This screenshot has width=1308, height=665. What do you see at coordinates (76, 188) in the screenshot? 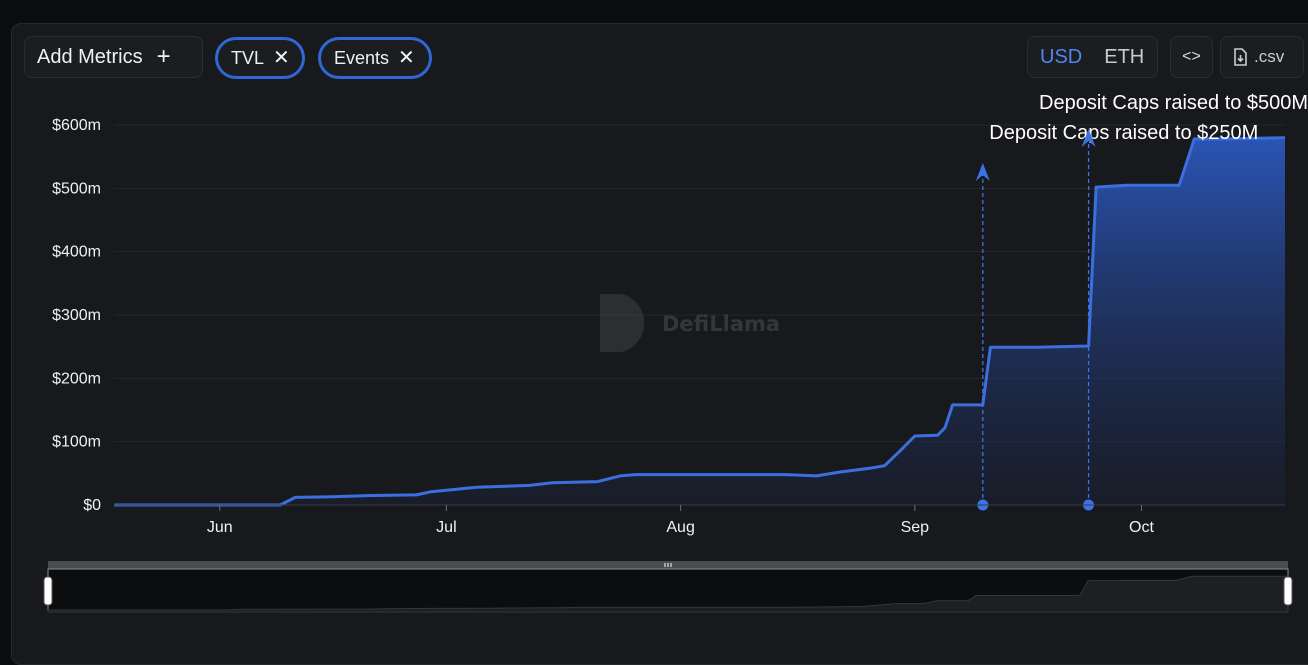
I see `y-tick-label: $500m` at bounding box center [76, 188].